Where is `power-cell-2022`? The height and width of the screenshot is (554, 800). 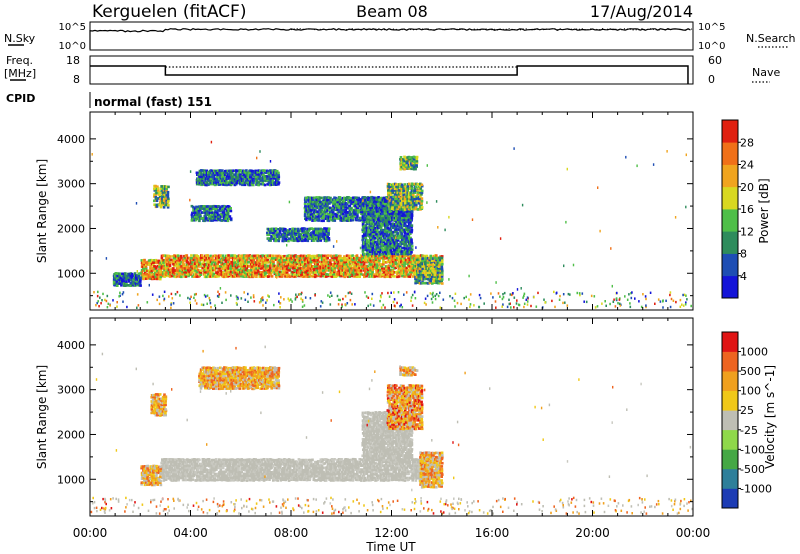
power-cell-2022 is located at coordinates (430, 283).